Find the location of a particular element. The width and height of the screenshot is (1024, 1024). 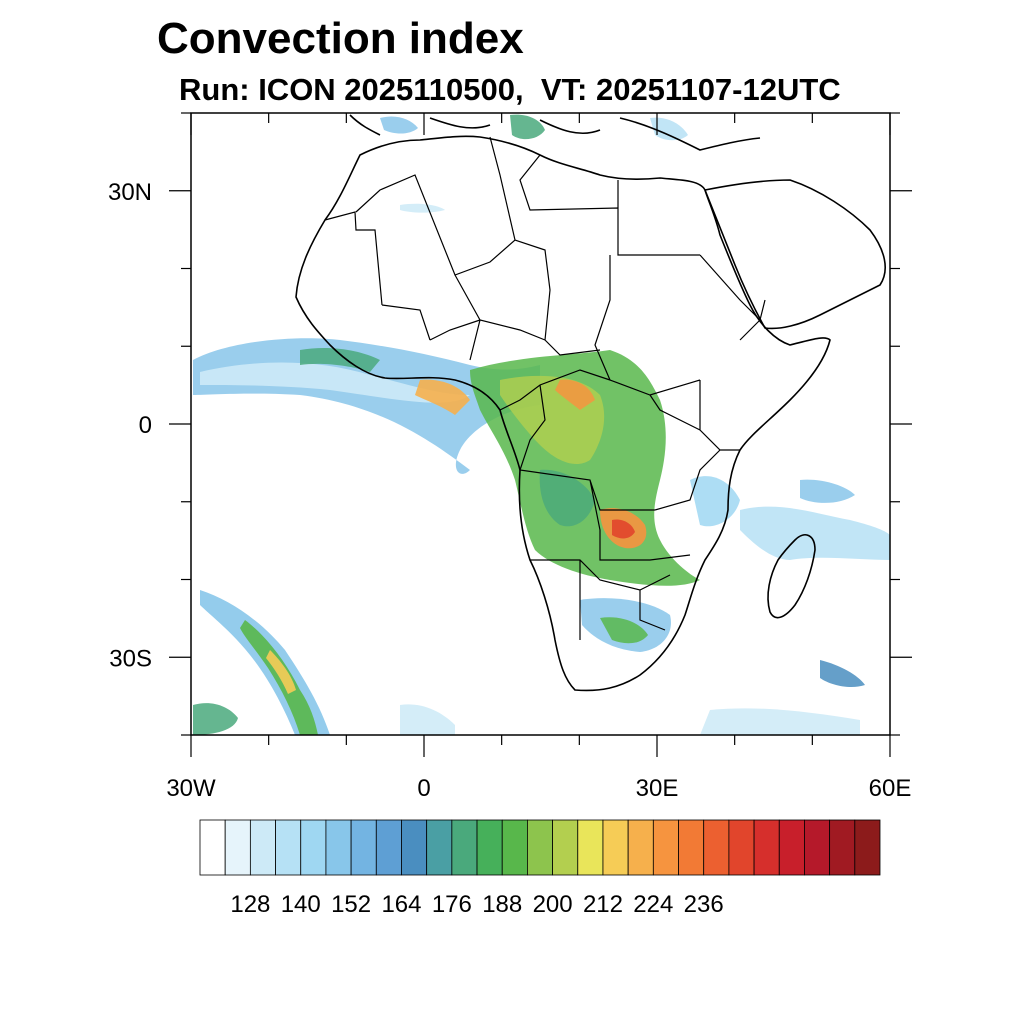

colorbar-label: 236 is located at coordinates (704, 904).